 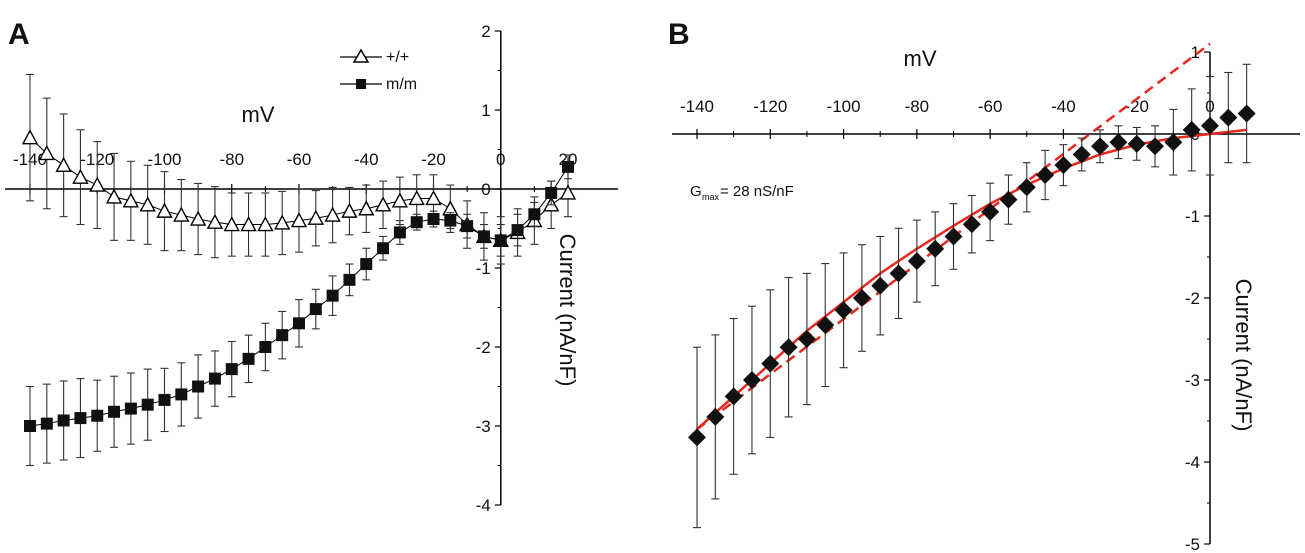 What do you see at coordinates (500, 159) in the screenshot?
I see `x-tick-label: 0` at bounding box center [500, 159].